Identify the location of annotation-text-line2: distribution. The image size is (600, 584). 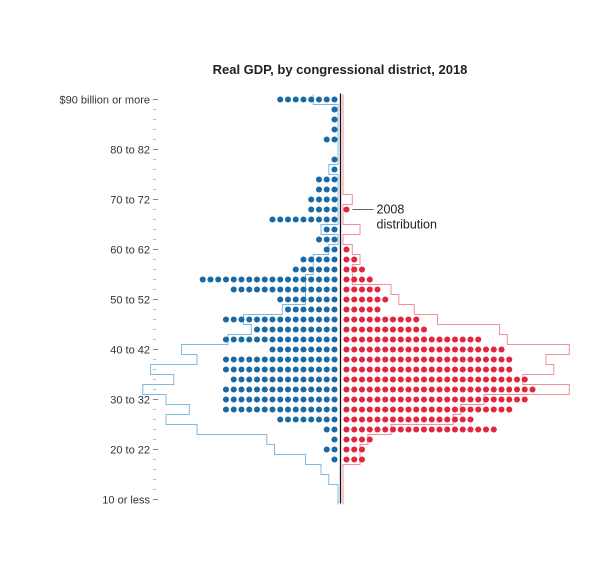
(407, 225).